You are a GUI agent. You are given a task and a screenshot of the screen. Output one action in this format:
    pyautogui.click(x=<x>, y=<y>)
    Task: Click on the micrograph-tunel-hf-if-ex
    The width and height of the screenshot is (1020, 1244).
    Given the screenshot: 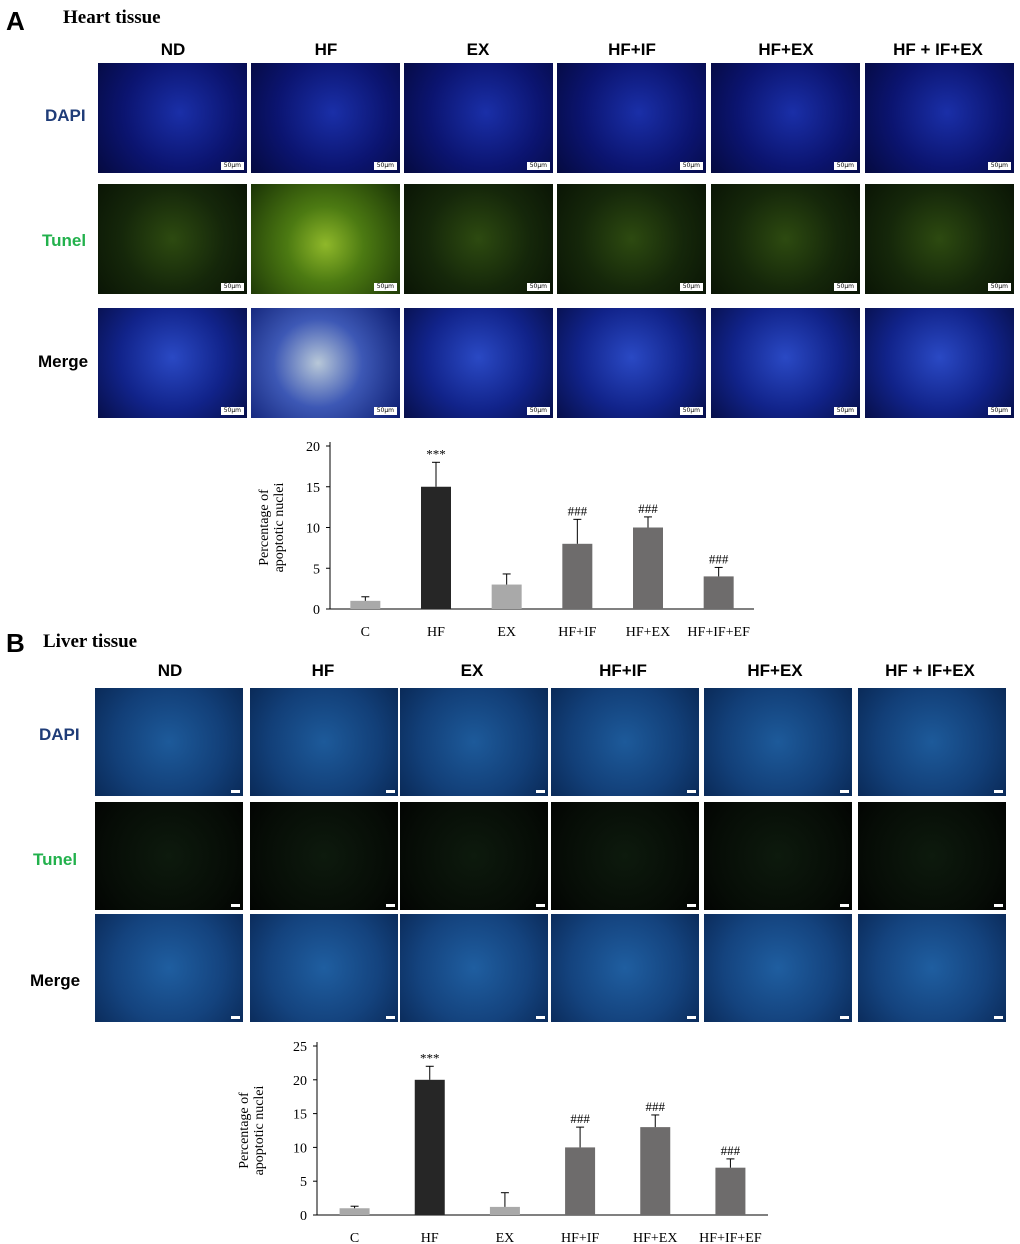 What is the action you would take?
    pyautogui.click(x=932, y=856)
    